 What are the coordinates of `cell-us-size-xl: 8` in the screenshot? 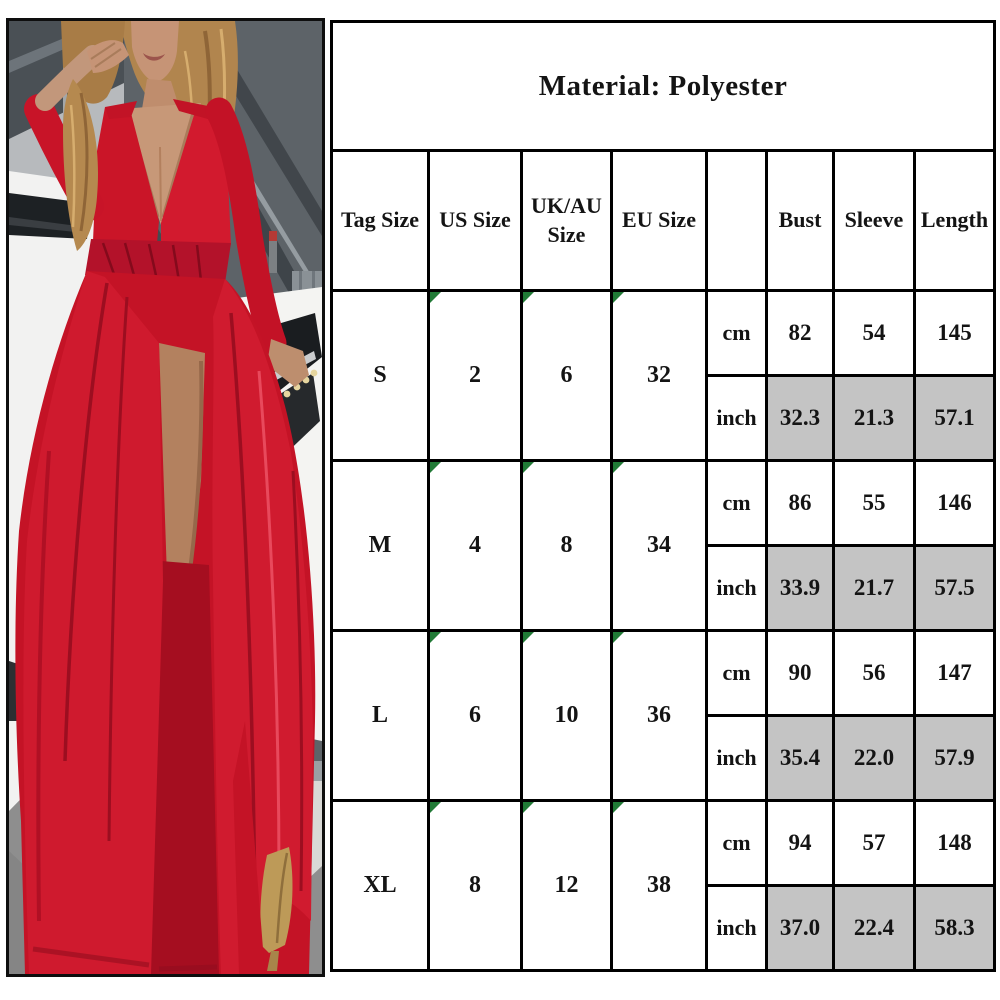 It's located at (475, 885).